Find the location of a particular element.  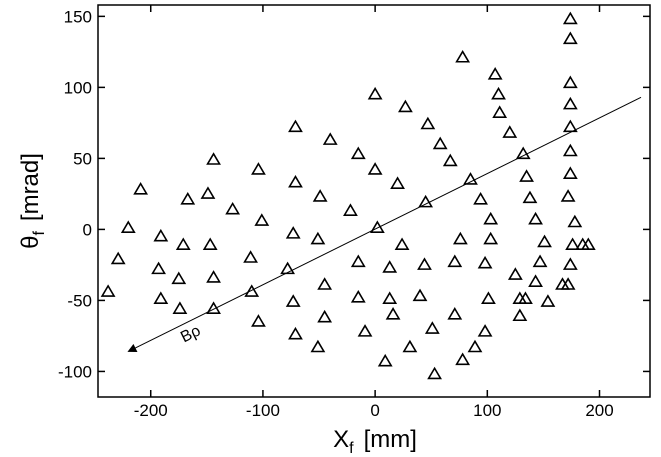

y-tick-label: 150 is located at coordinates (78, 16).